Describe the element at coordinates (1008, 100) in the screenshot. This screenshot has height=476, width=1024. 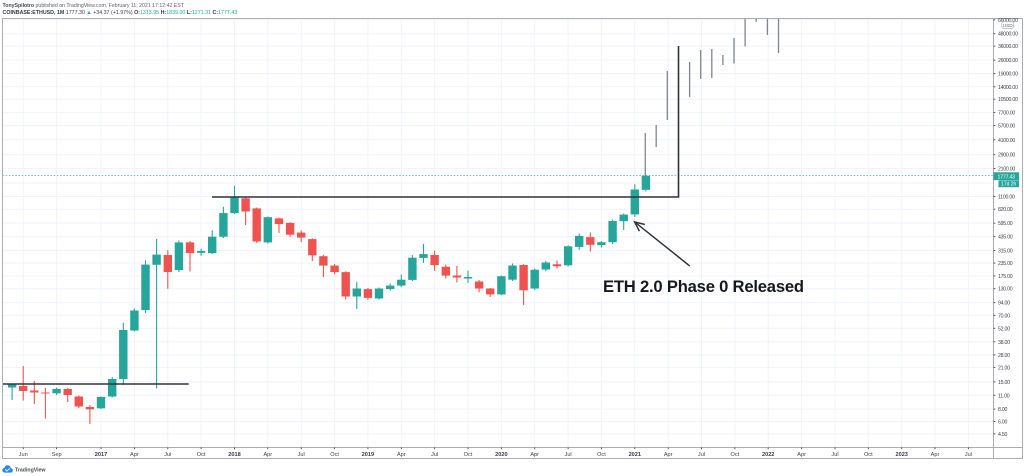
I see `svg-text: 10500.00` at that location.